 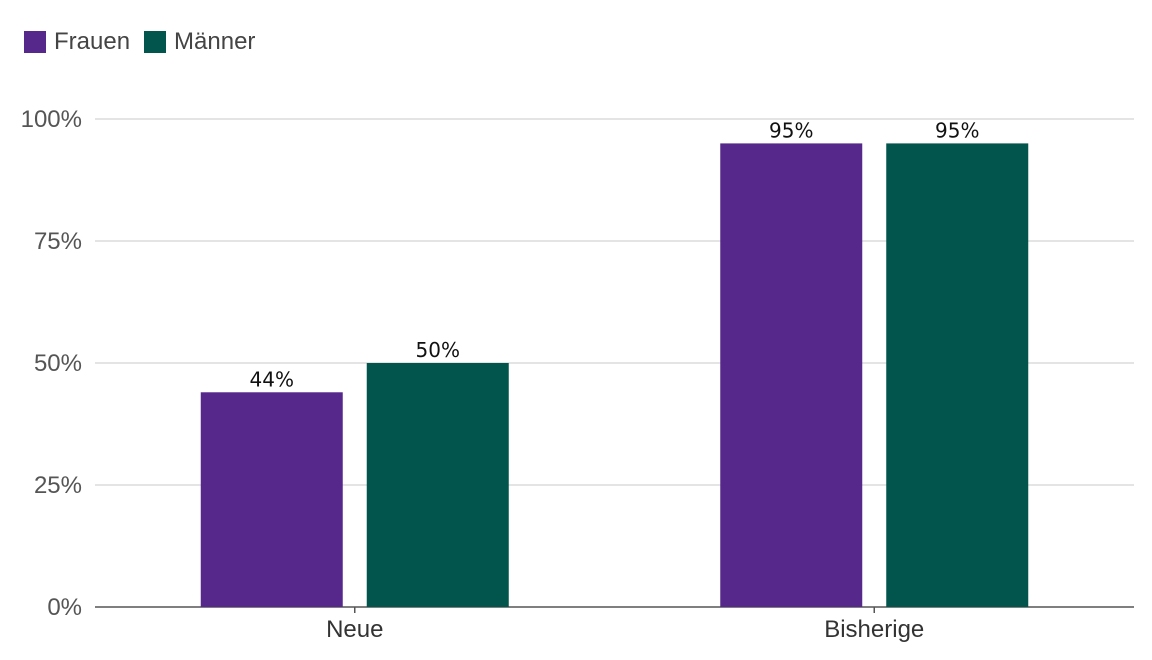 What do you see at coordinates (874, 629) in the screenshot?
I see `x-category-label: Bisherige` at bounding box center [874, 629].